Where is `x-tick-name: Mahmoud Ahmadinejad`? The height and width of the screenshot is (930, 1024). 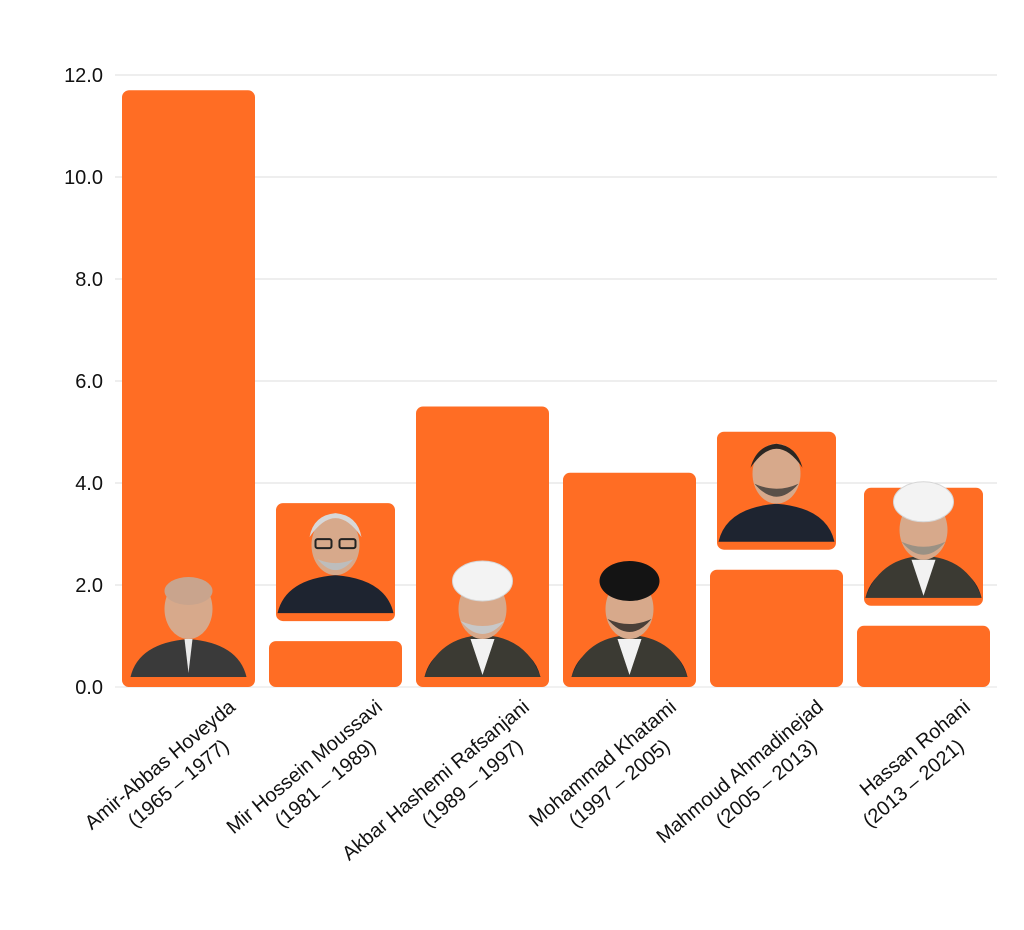 x-tick-name: Mahmoud Ahmadinejad is located at coordinates (740, 772).